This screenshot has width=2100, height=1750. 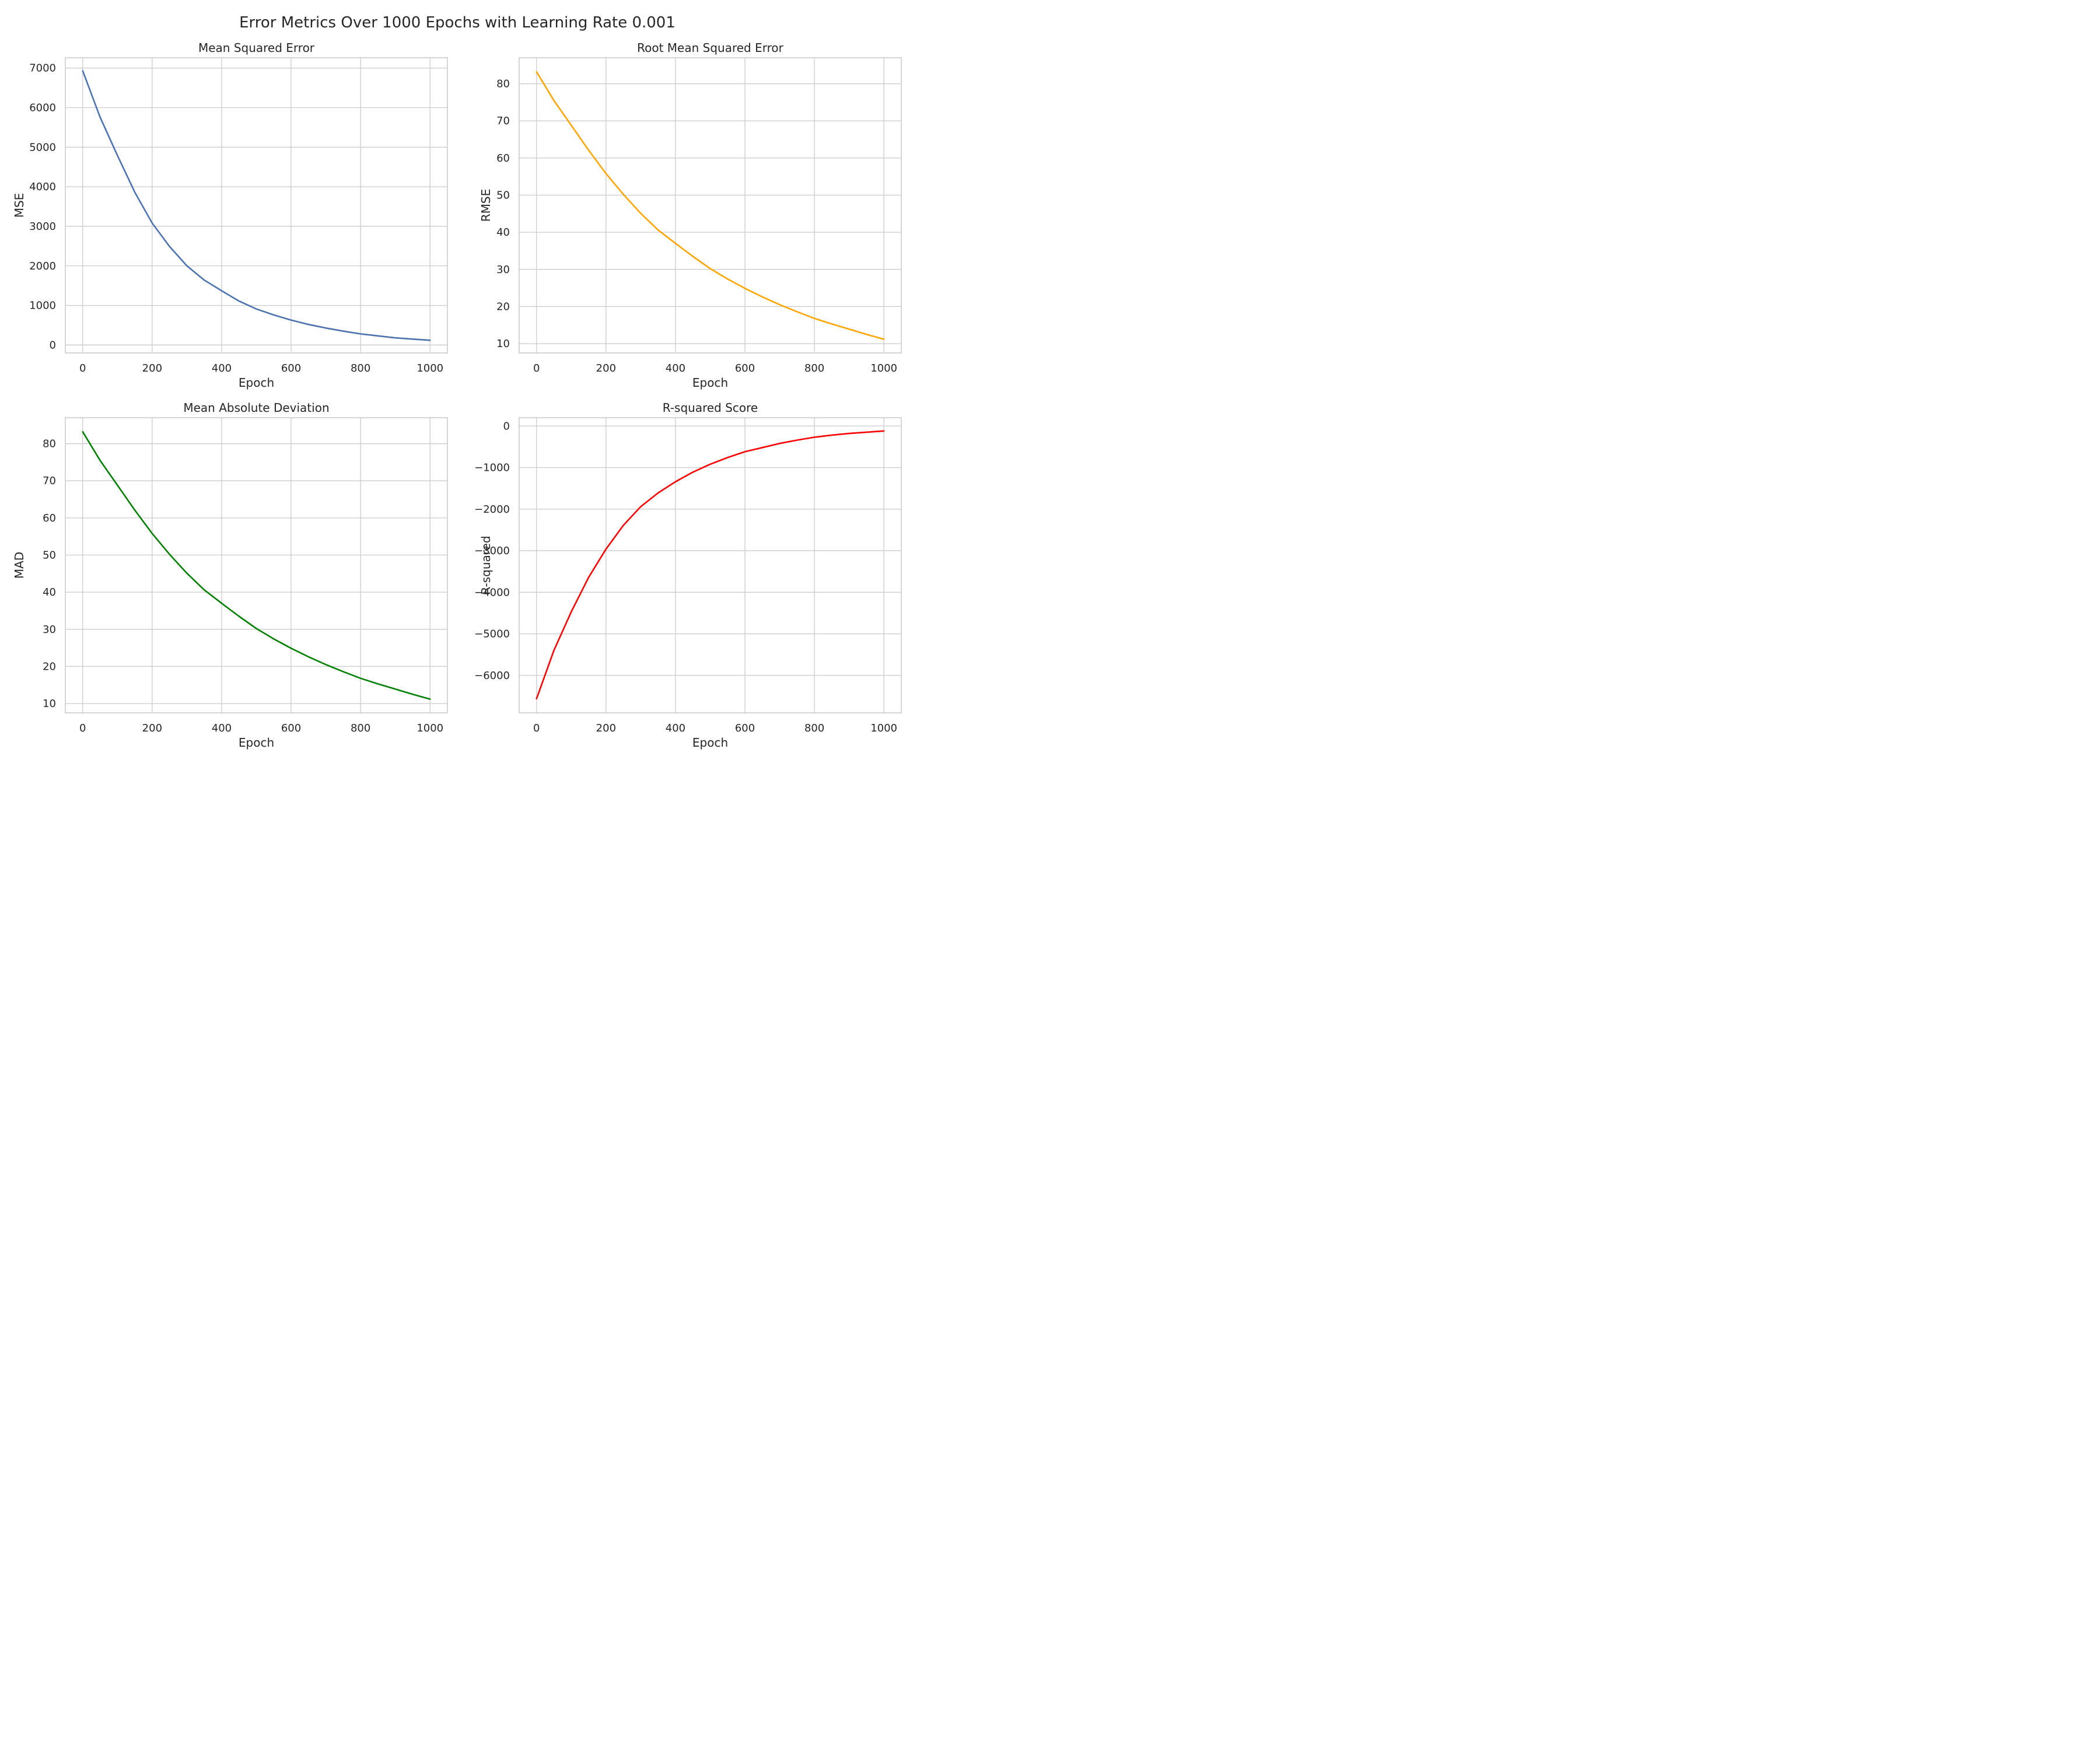 I want to click on y-axis-label: R-squared, so click(x=486, y=565).